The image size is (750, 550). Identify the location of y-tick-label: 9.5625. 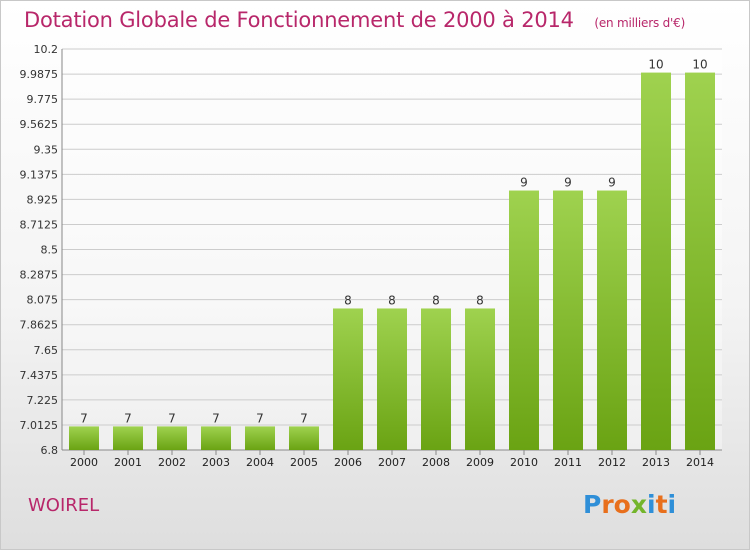
(39, 124).